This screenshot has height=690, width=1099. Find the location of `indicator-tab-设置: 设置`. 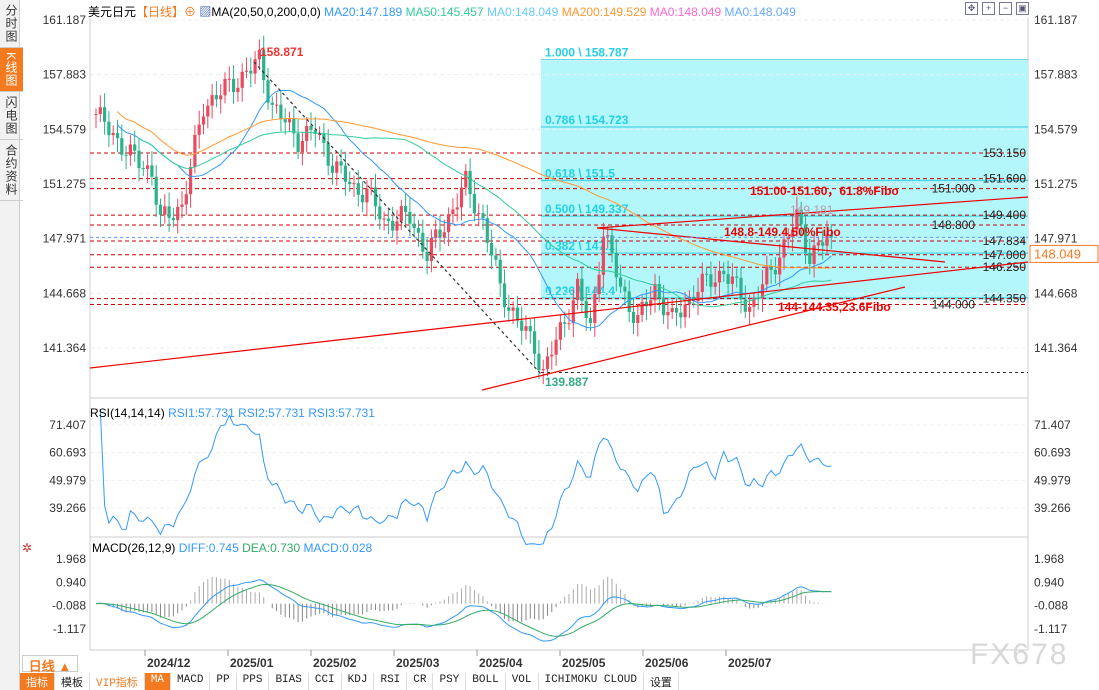

indicator-tab-设置: 设置 is located at coordinates (661, 681).